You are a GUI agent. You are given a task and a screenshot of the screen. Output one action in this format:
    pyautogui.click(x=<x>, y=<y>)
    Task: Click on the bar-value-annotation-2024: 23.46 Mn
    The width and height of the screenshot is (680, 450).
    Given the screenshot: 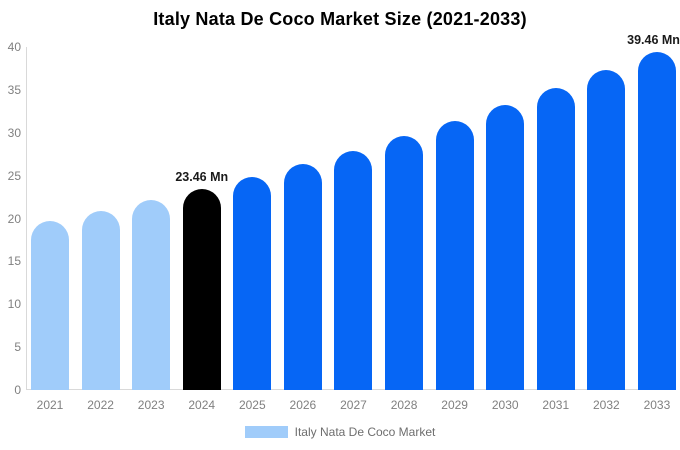 What is the action you would take?
    pyautogui.click(x=202, y=176)
    